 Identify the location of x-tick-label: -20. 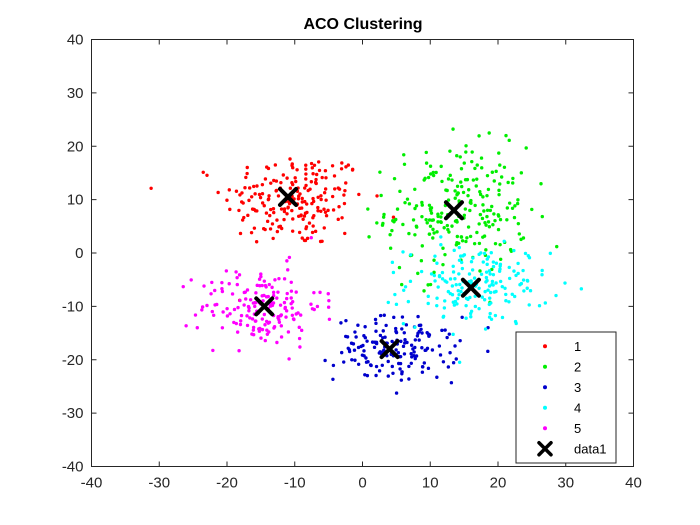
(227, 483).